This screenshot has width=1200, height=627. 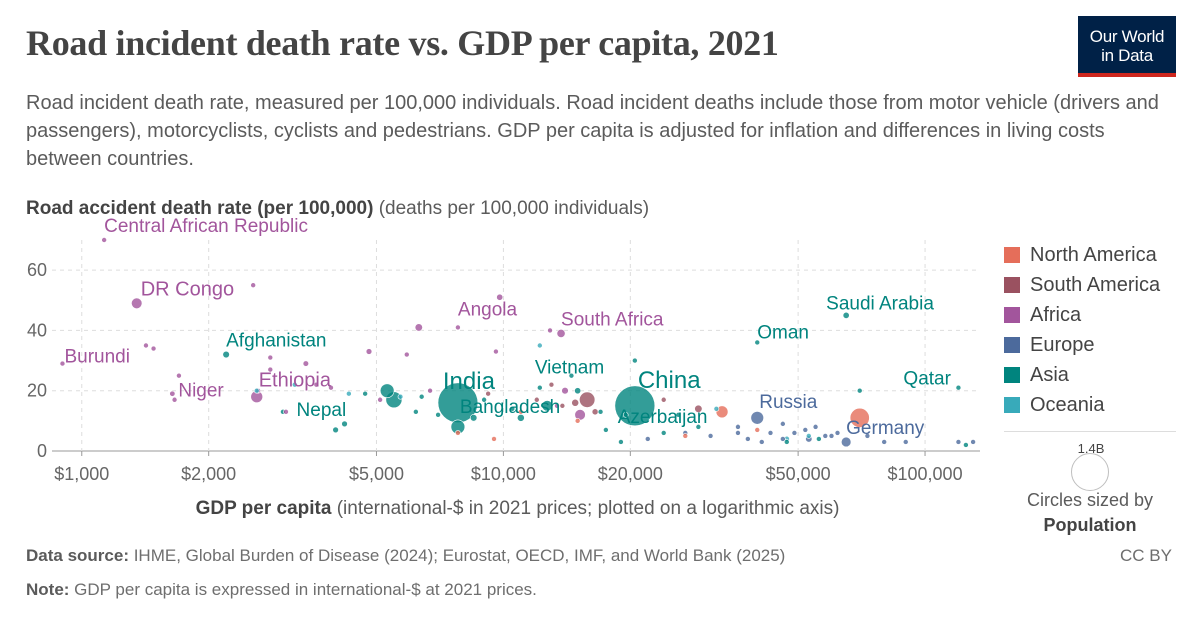 I want to click on legend-item: Africa, so click(x=1082, y=315).